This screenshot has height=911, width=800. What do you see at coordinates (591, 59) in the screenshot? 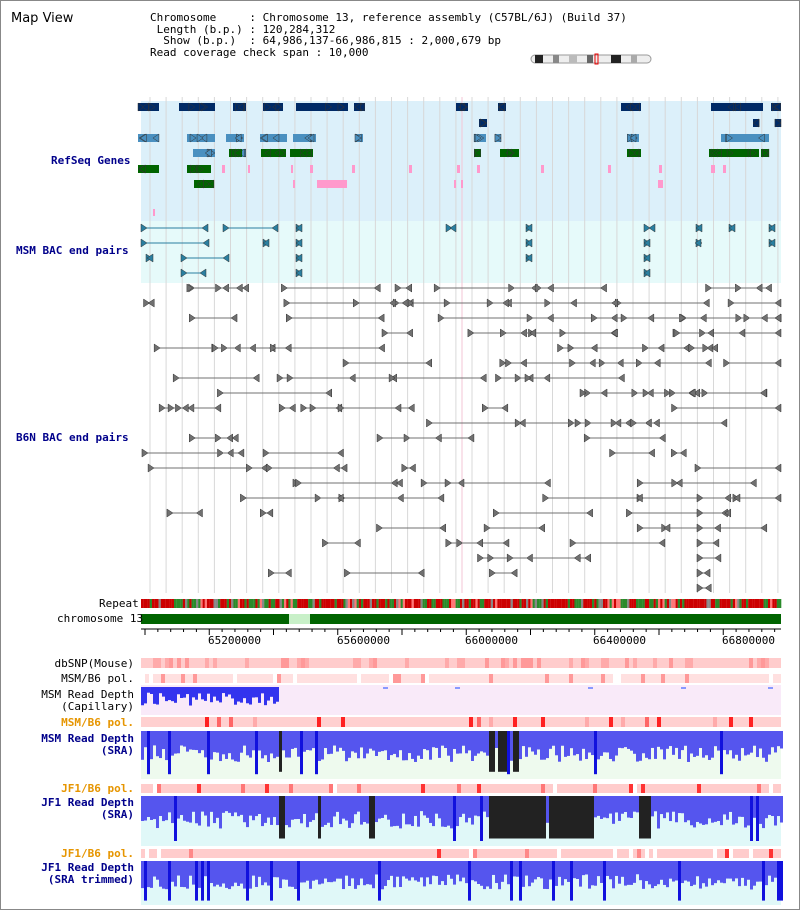
I see `chromosome-ideogram` at bounding box center [591, 59].